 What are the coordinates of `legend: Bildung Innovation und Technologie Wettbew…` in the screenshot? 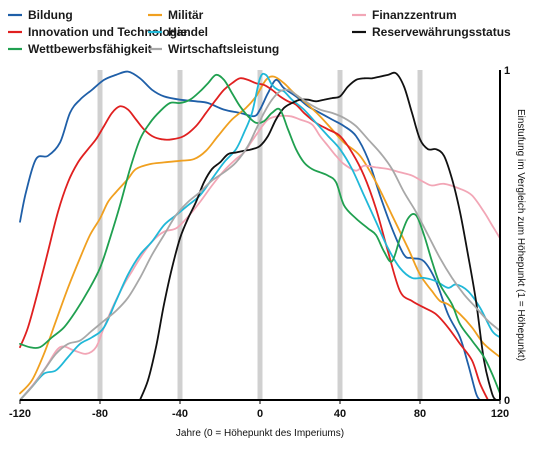 It's located at (259, 32).